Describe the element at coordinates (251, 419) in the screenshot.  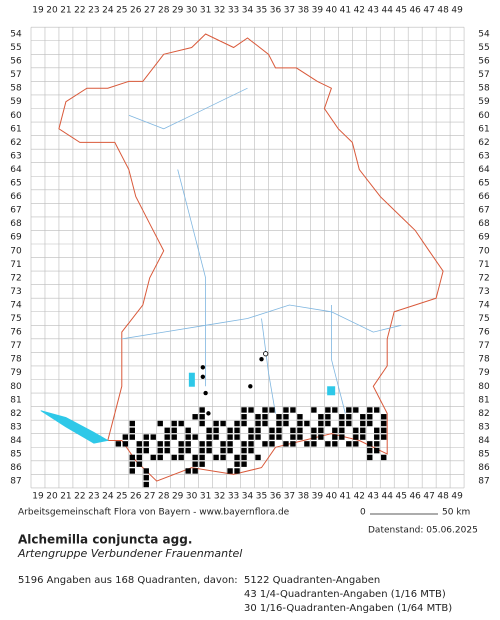
I see `occurrences` at that location.